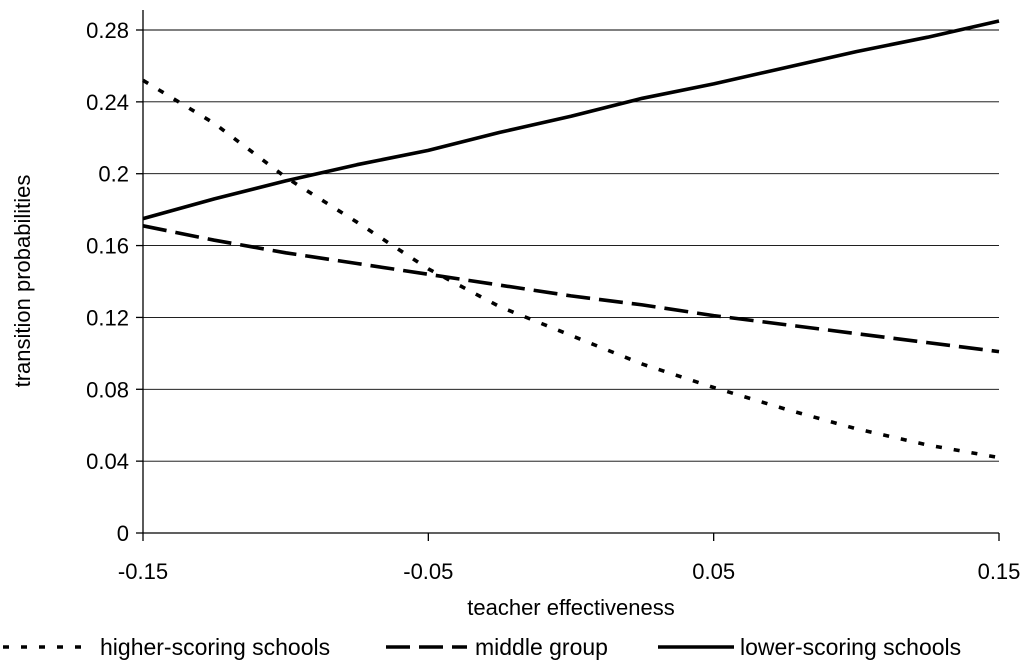  I want to click on legend-label: higher-scoring schools, so click(215, 647).